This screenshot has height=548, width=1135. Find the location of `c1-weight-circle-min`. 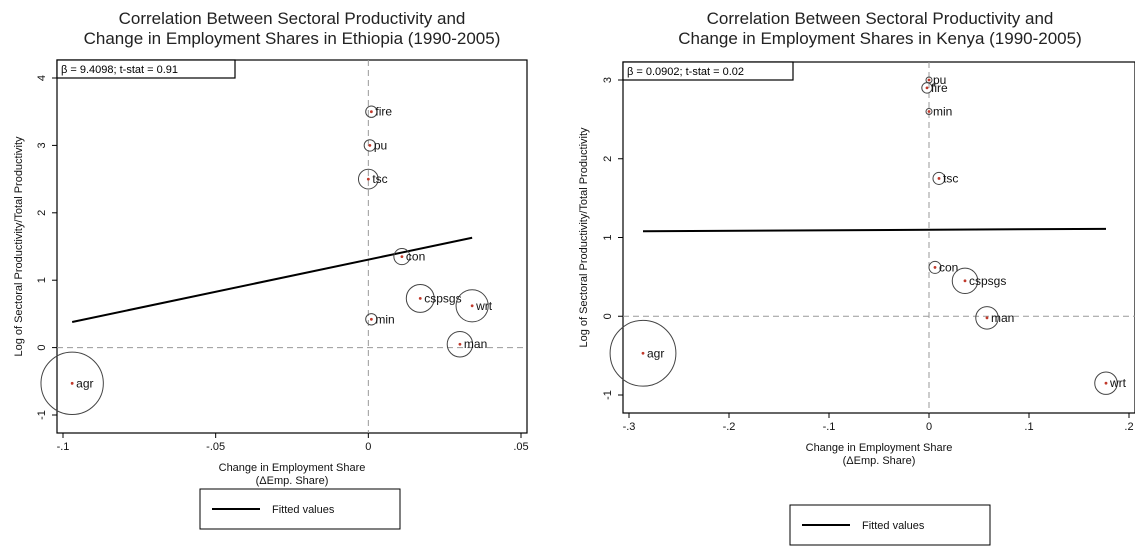

c1-weight-circle-min is located at coordinates (371, 319).